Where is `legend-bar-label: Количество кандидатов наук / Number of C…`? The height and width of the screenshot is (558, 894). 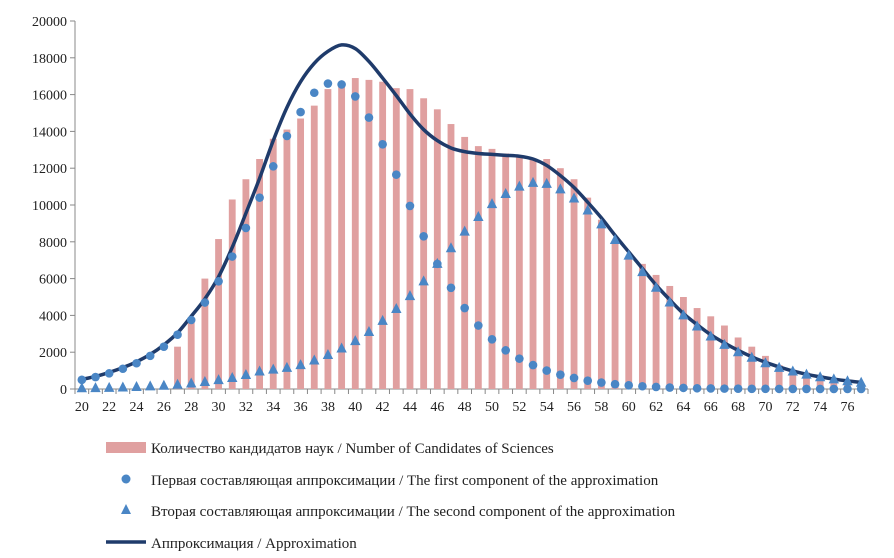 legend-bar-label: Количество кандидатов наук / Number of C… is located at coordinates (352, 449).